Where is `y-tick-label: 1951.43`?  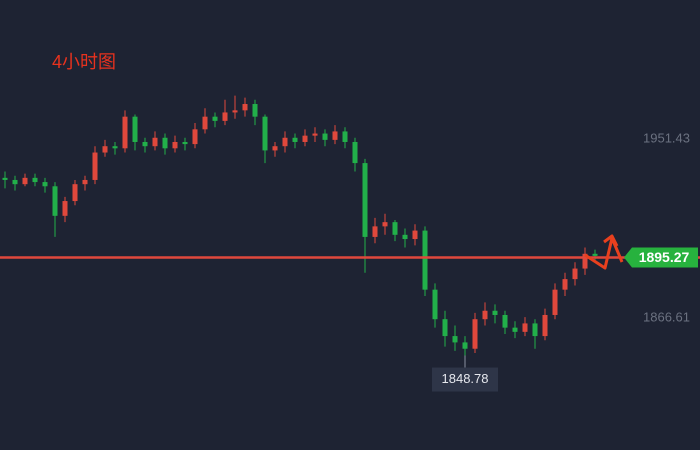 y-tick-label: 1951.43 is located at coordinates (666, 137).